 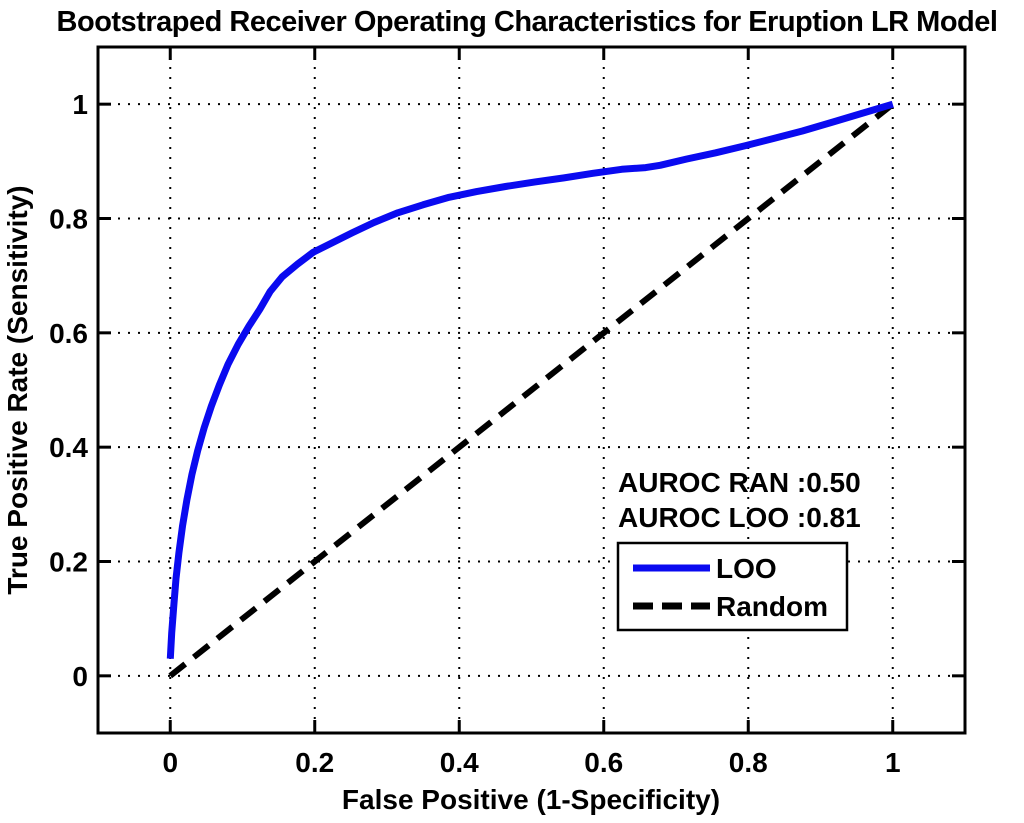 What do you see at coordinates (739, 517) in the screenshot?
I see `auroc-loo-annotation: AUROC LOO :0.81` at bounding box center [739, 517].